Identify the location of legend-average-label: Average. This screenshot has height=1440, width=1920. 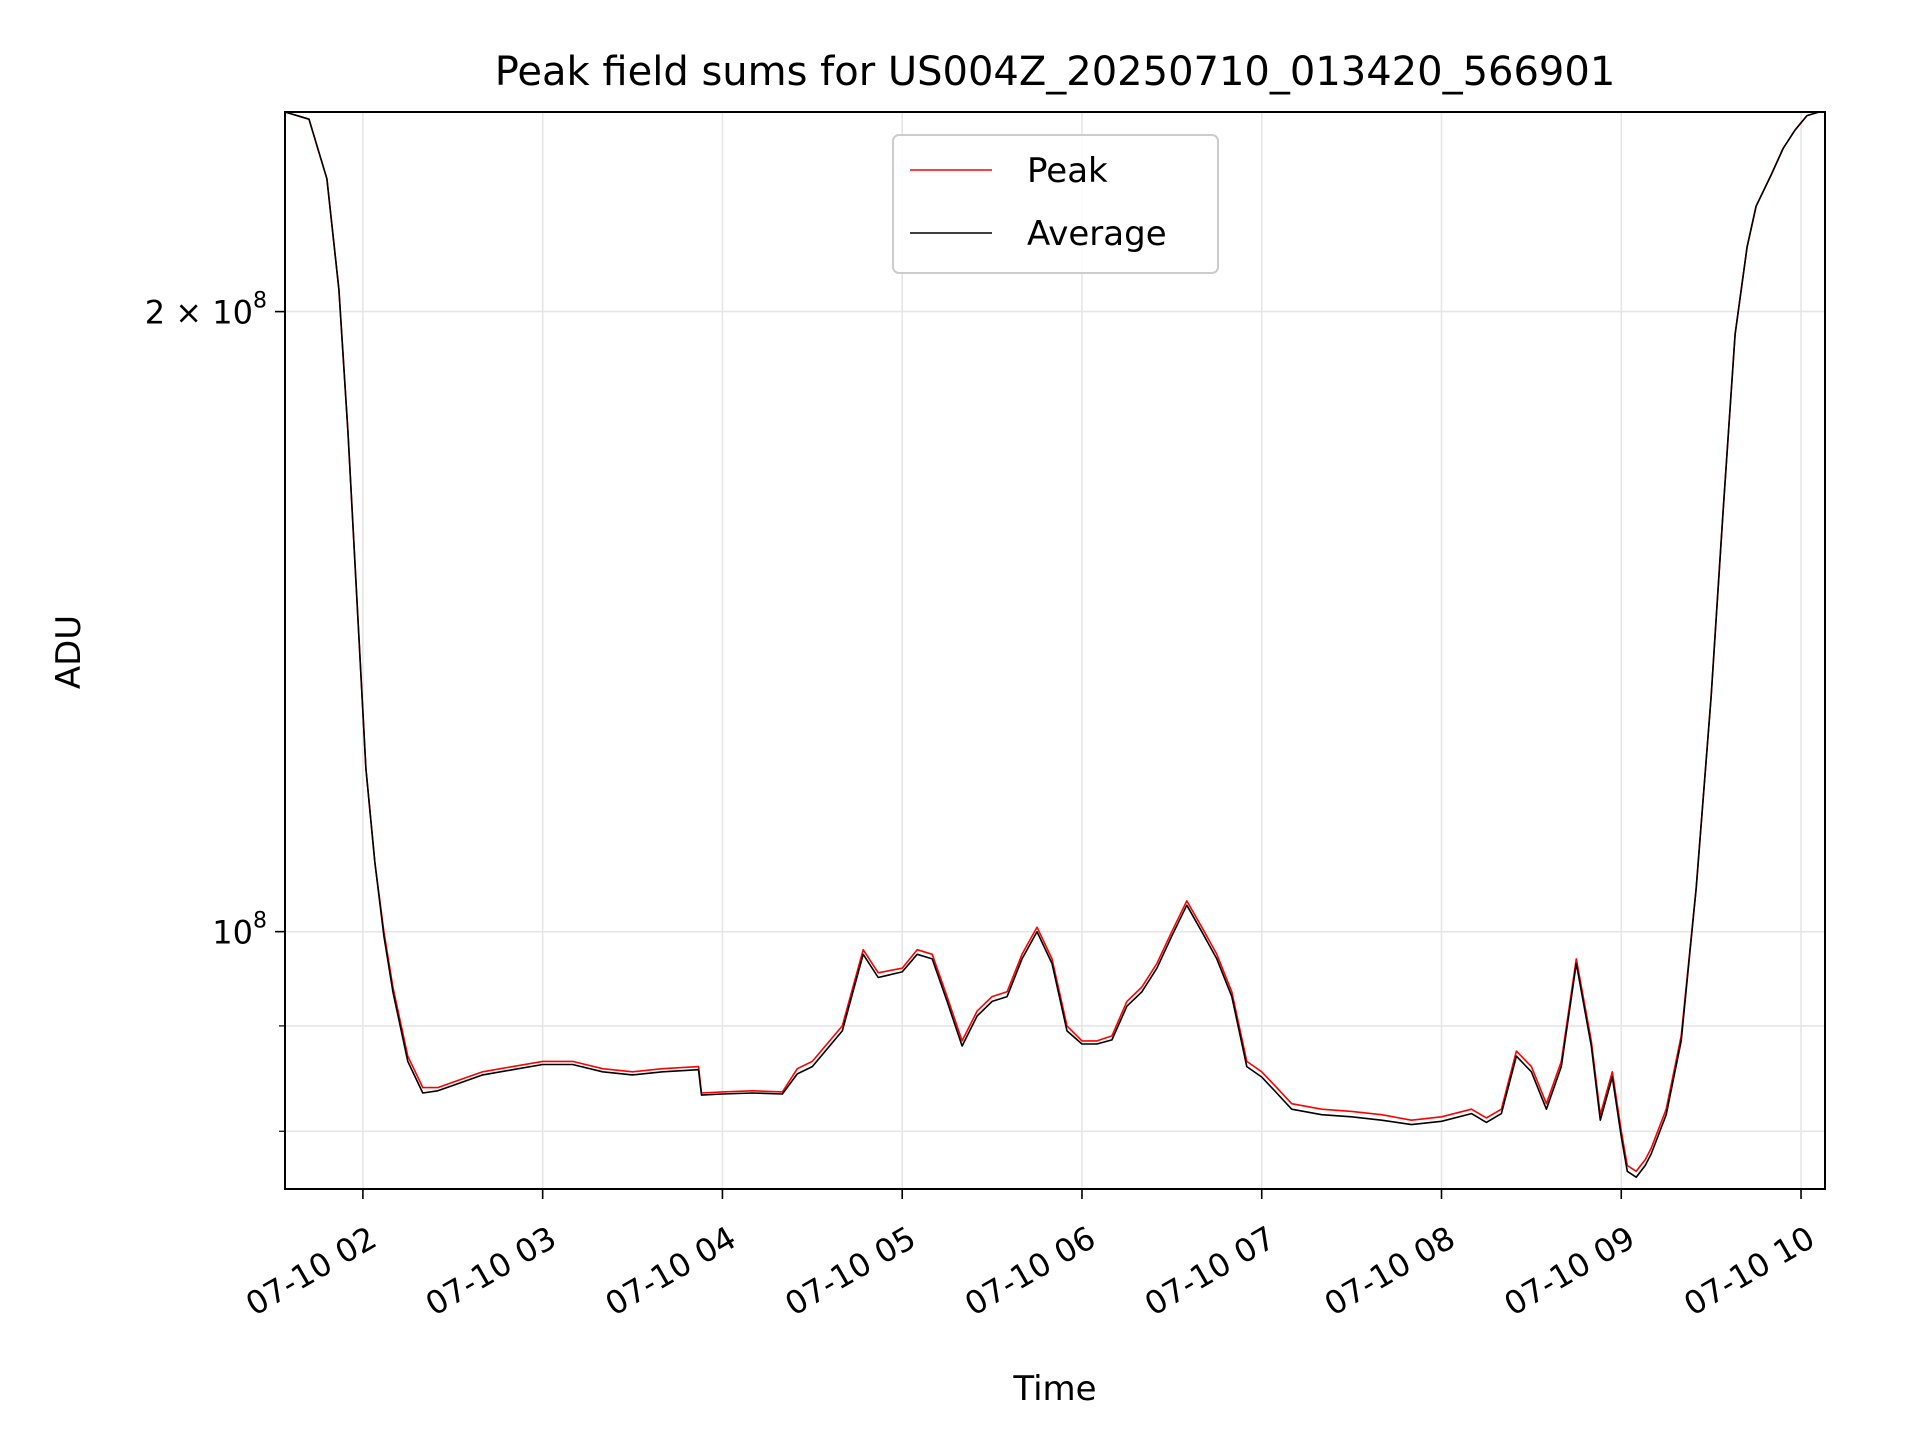
(1097, 234).